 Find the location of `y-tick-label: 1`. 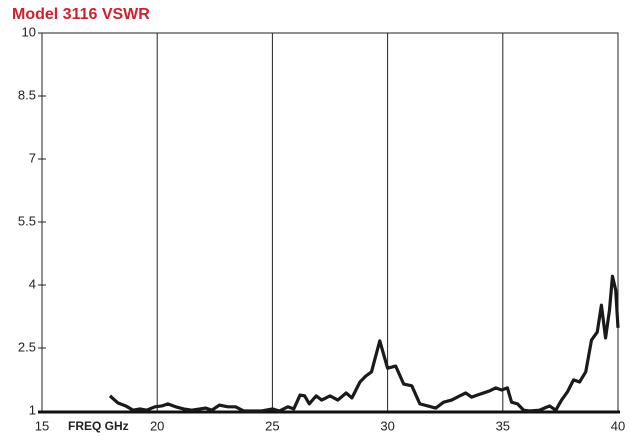

y-tick-label: 1 is located at coordinates (32, 409).